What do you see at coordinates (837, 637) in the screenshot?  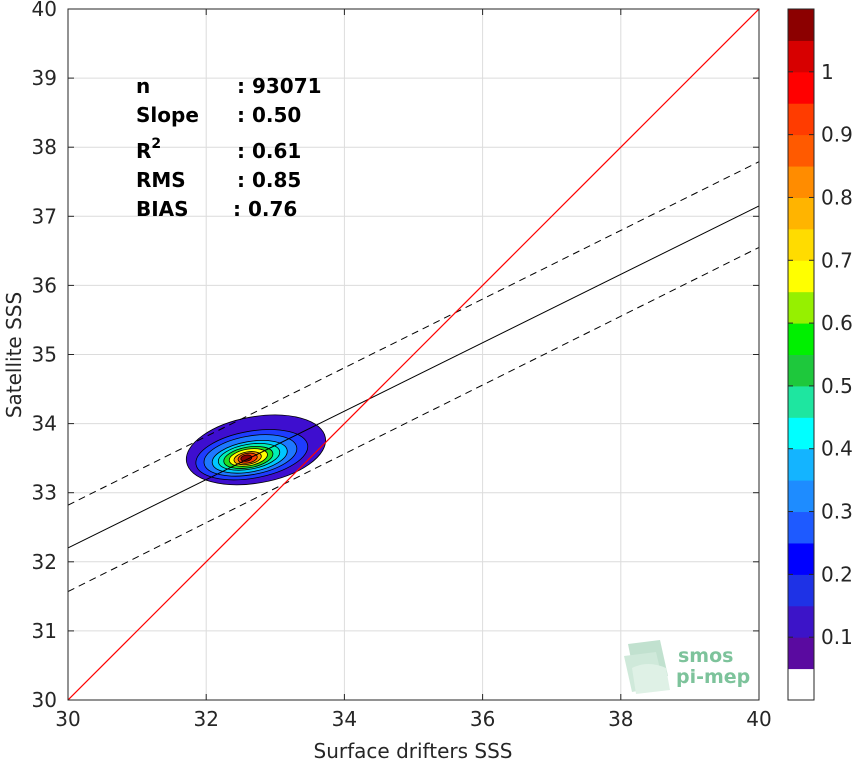 I see `colorbar-tick-label: 0.1` at bounding box center [837, 637].